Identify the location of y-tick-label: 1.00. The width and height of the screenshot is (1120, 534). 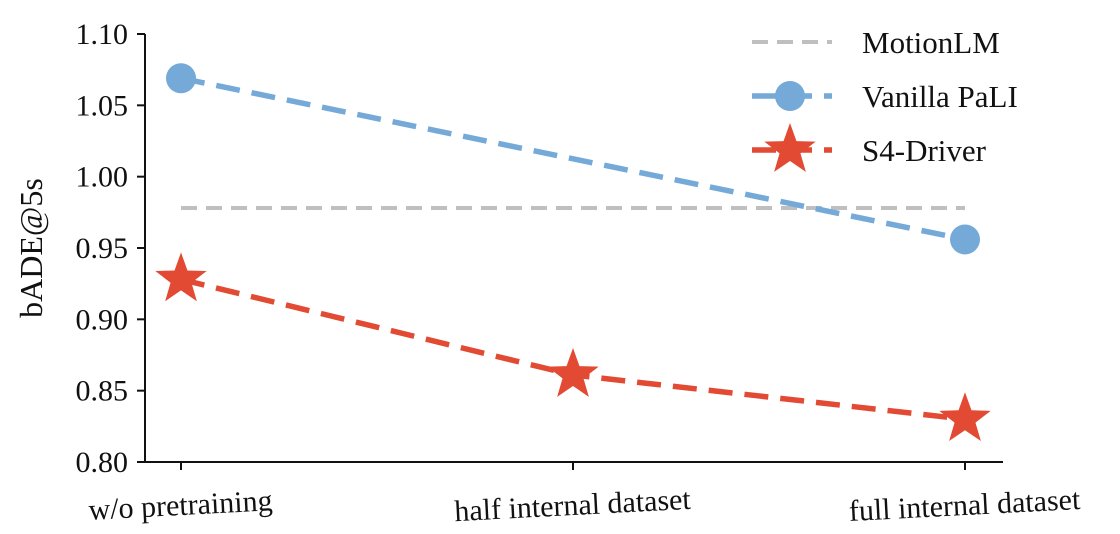
(102, 177).